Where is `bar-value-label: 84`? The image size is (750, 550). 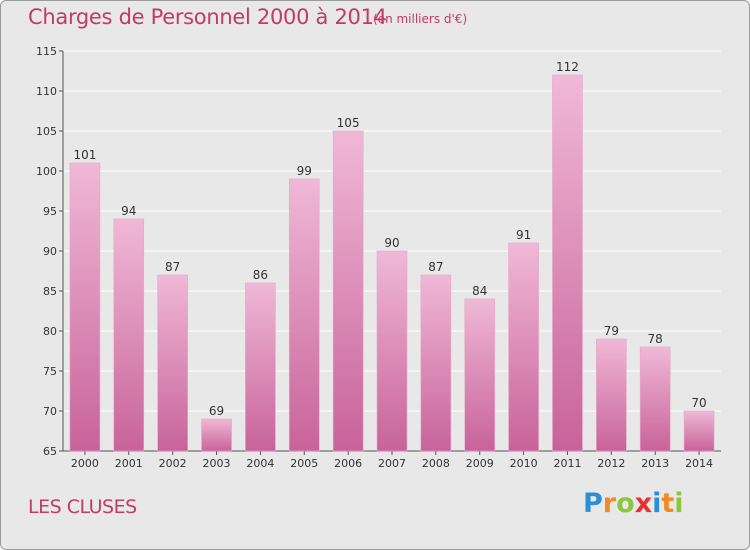 bar-value-label: 84 is located at coordinates (479, 291).